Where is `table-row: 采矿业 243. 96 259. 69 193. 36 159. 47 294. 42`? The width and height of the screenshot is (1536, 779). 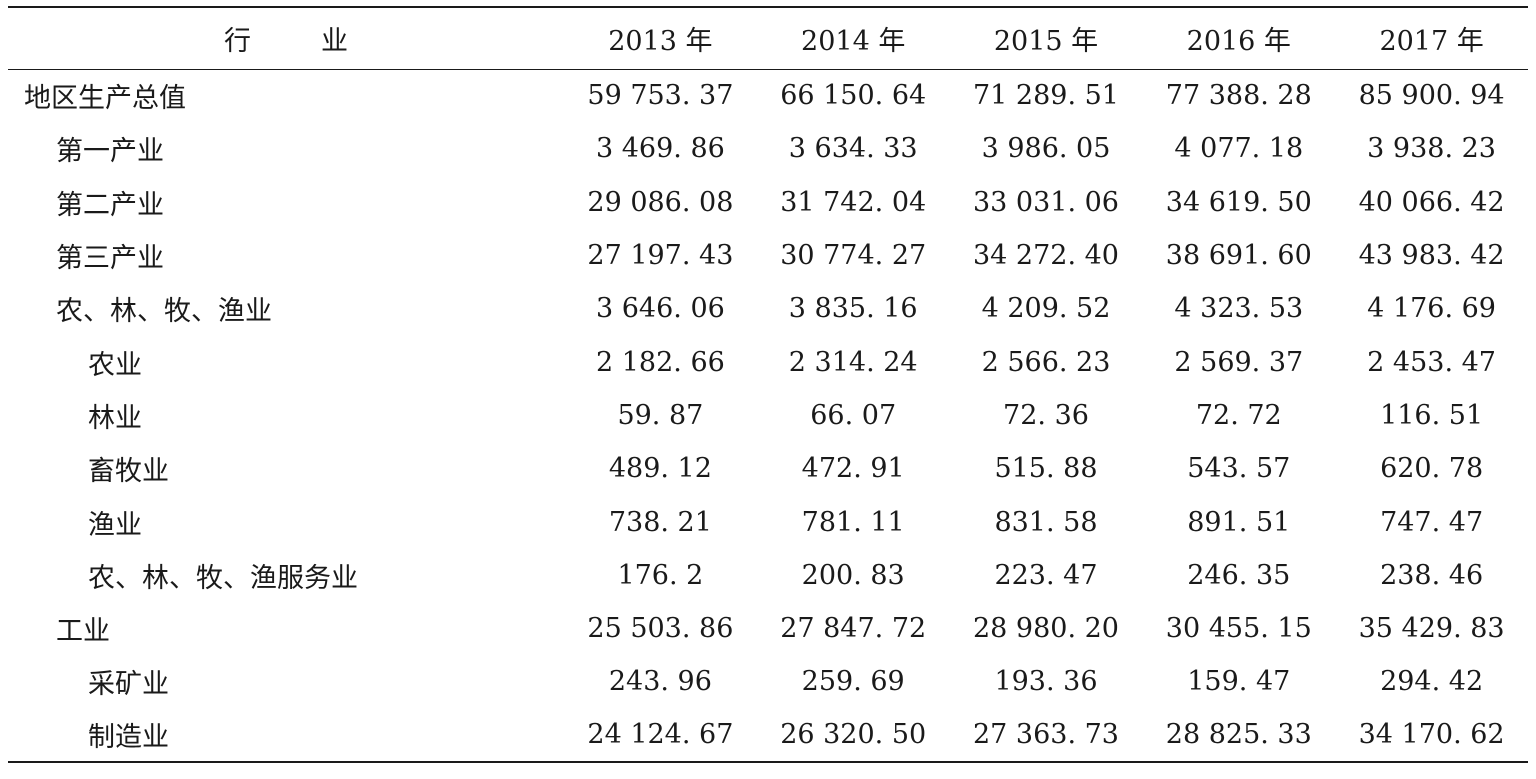
table-row: 采矿业 243. 96 259. 69 193. 36 159. 47 294. 42 is located at coordinates (768, 681).